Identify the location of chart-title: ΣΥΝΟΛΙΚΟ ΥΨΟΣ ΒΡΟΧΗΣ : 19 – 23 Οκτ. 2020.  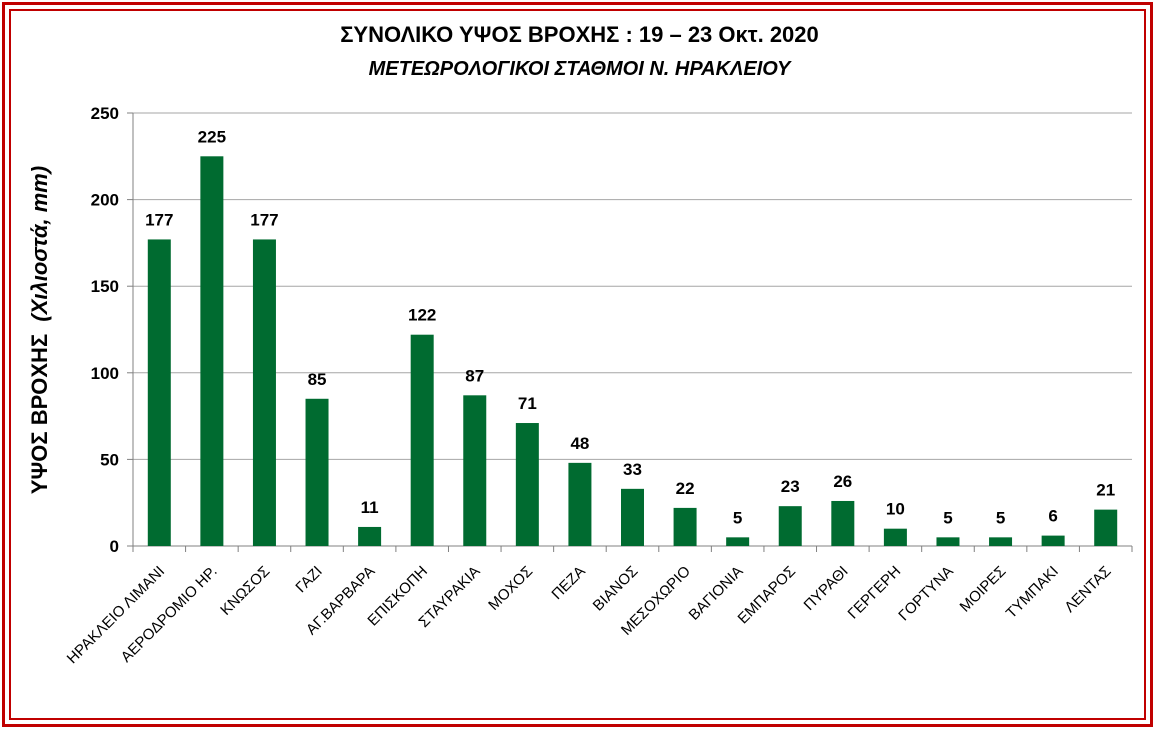
(579, 34).